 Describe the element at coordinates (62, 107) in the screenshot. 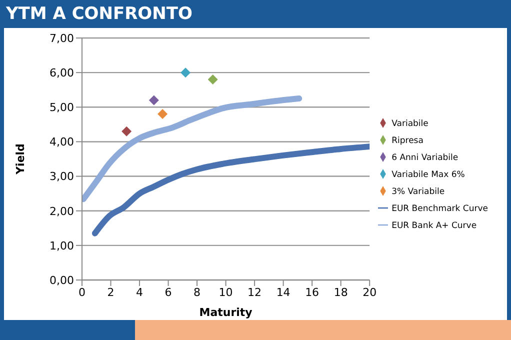

I see `y-tick-label: 5,00` at that location.